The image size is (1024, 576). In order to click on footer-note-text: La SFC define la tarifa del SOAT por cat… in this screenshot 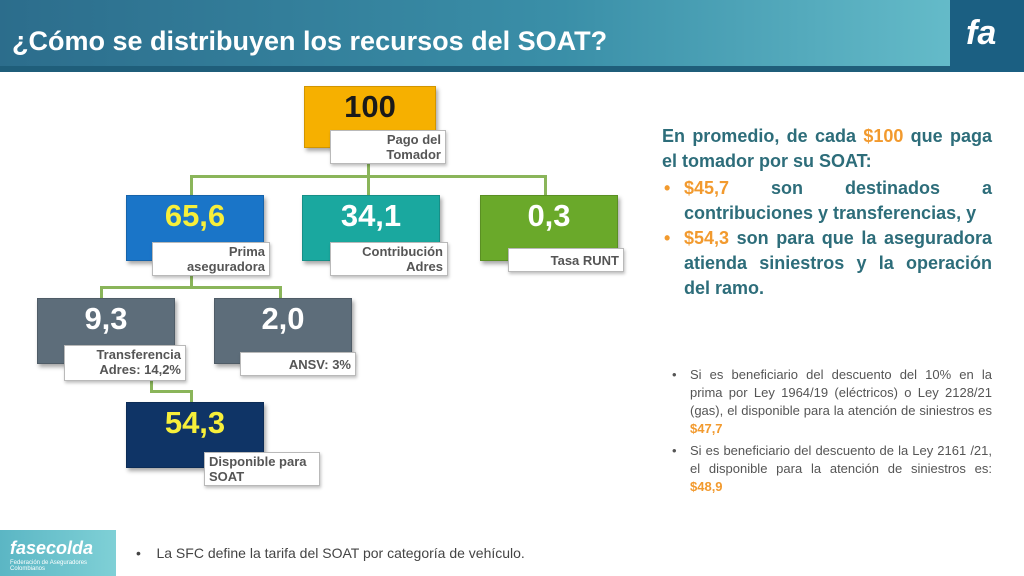, I will do `click(340, 553)`.